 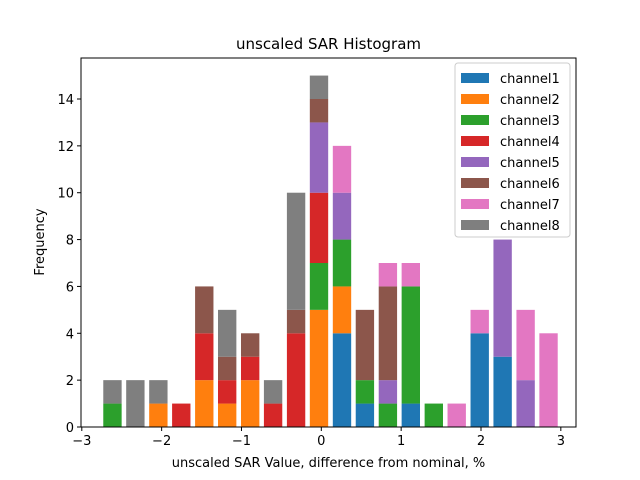 What do you see at coordinates (65, 100) in the screenshot?
I see `y-tick-label: 14` at bounding box center [65, 100].